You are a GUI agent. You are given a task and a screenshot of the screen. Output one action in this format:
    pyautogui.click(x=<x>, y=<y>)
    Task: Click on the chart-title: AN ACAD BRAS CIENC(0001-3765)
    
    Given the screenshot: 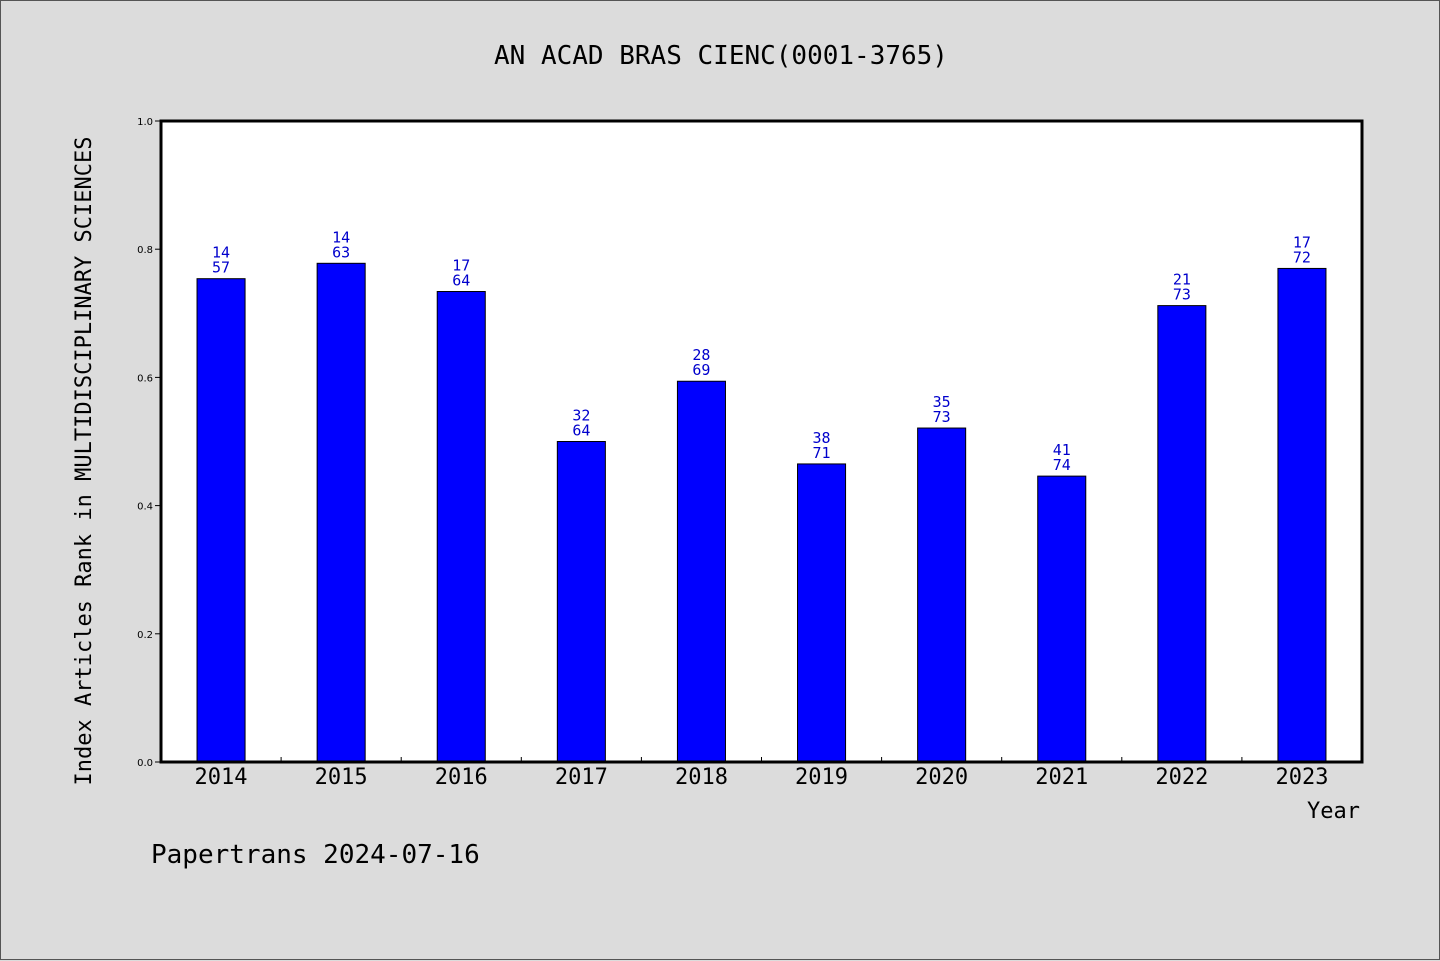 What is the action you would take?
    pyautogui.click(x=721, y=56)
    